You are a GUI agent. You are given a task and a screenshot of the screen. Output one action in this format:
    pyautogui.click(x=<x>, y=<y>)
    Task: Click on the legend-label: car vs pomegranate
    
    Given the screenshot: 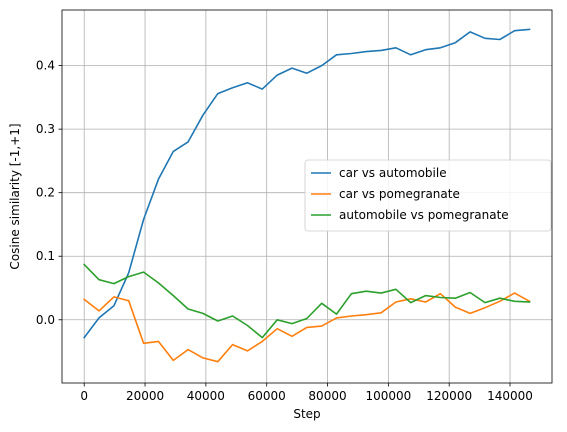 What is the action you would take?
    pyautogui.click(x=399, y=194)
    